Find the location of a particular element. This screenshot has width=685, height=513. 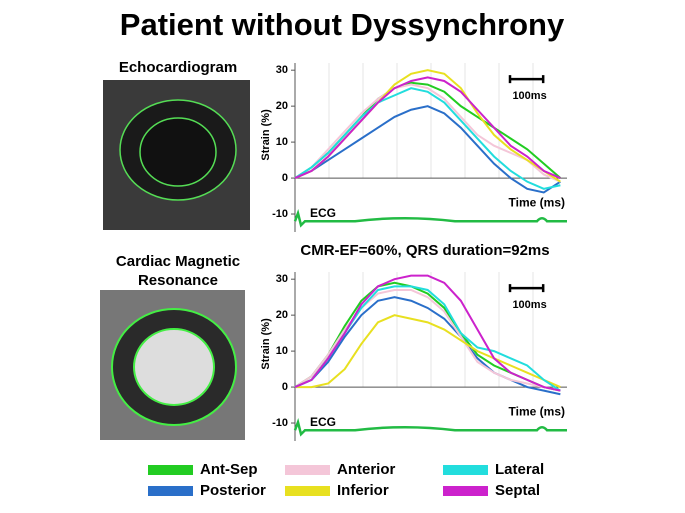

cmr-image is located at coordinates (172, 365).